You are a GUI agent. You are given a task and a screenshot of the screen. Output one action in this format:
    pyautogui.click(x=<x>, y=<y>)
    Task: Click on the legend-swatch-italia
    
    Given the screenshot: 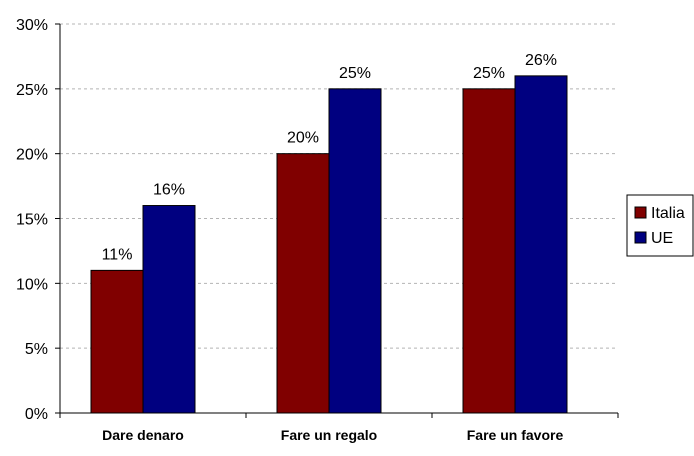 What is the action you would take?
    pyautogui.click(x=640, y=212)
    